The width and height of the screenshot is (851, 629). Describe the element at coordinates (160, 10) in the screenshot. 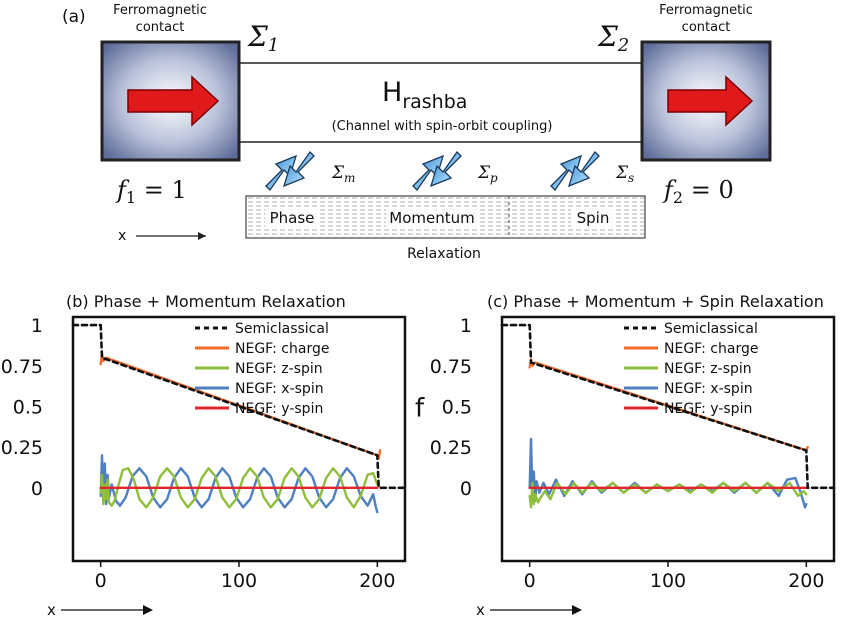

I see `left-contact-line1: Ferromagnetic` at that location.